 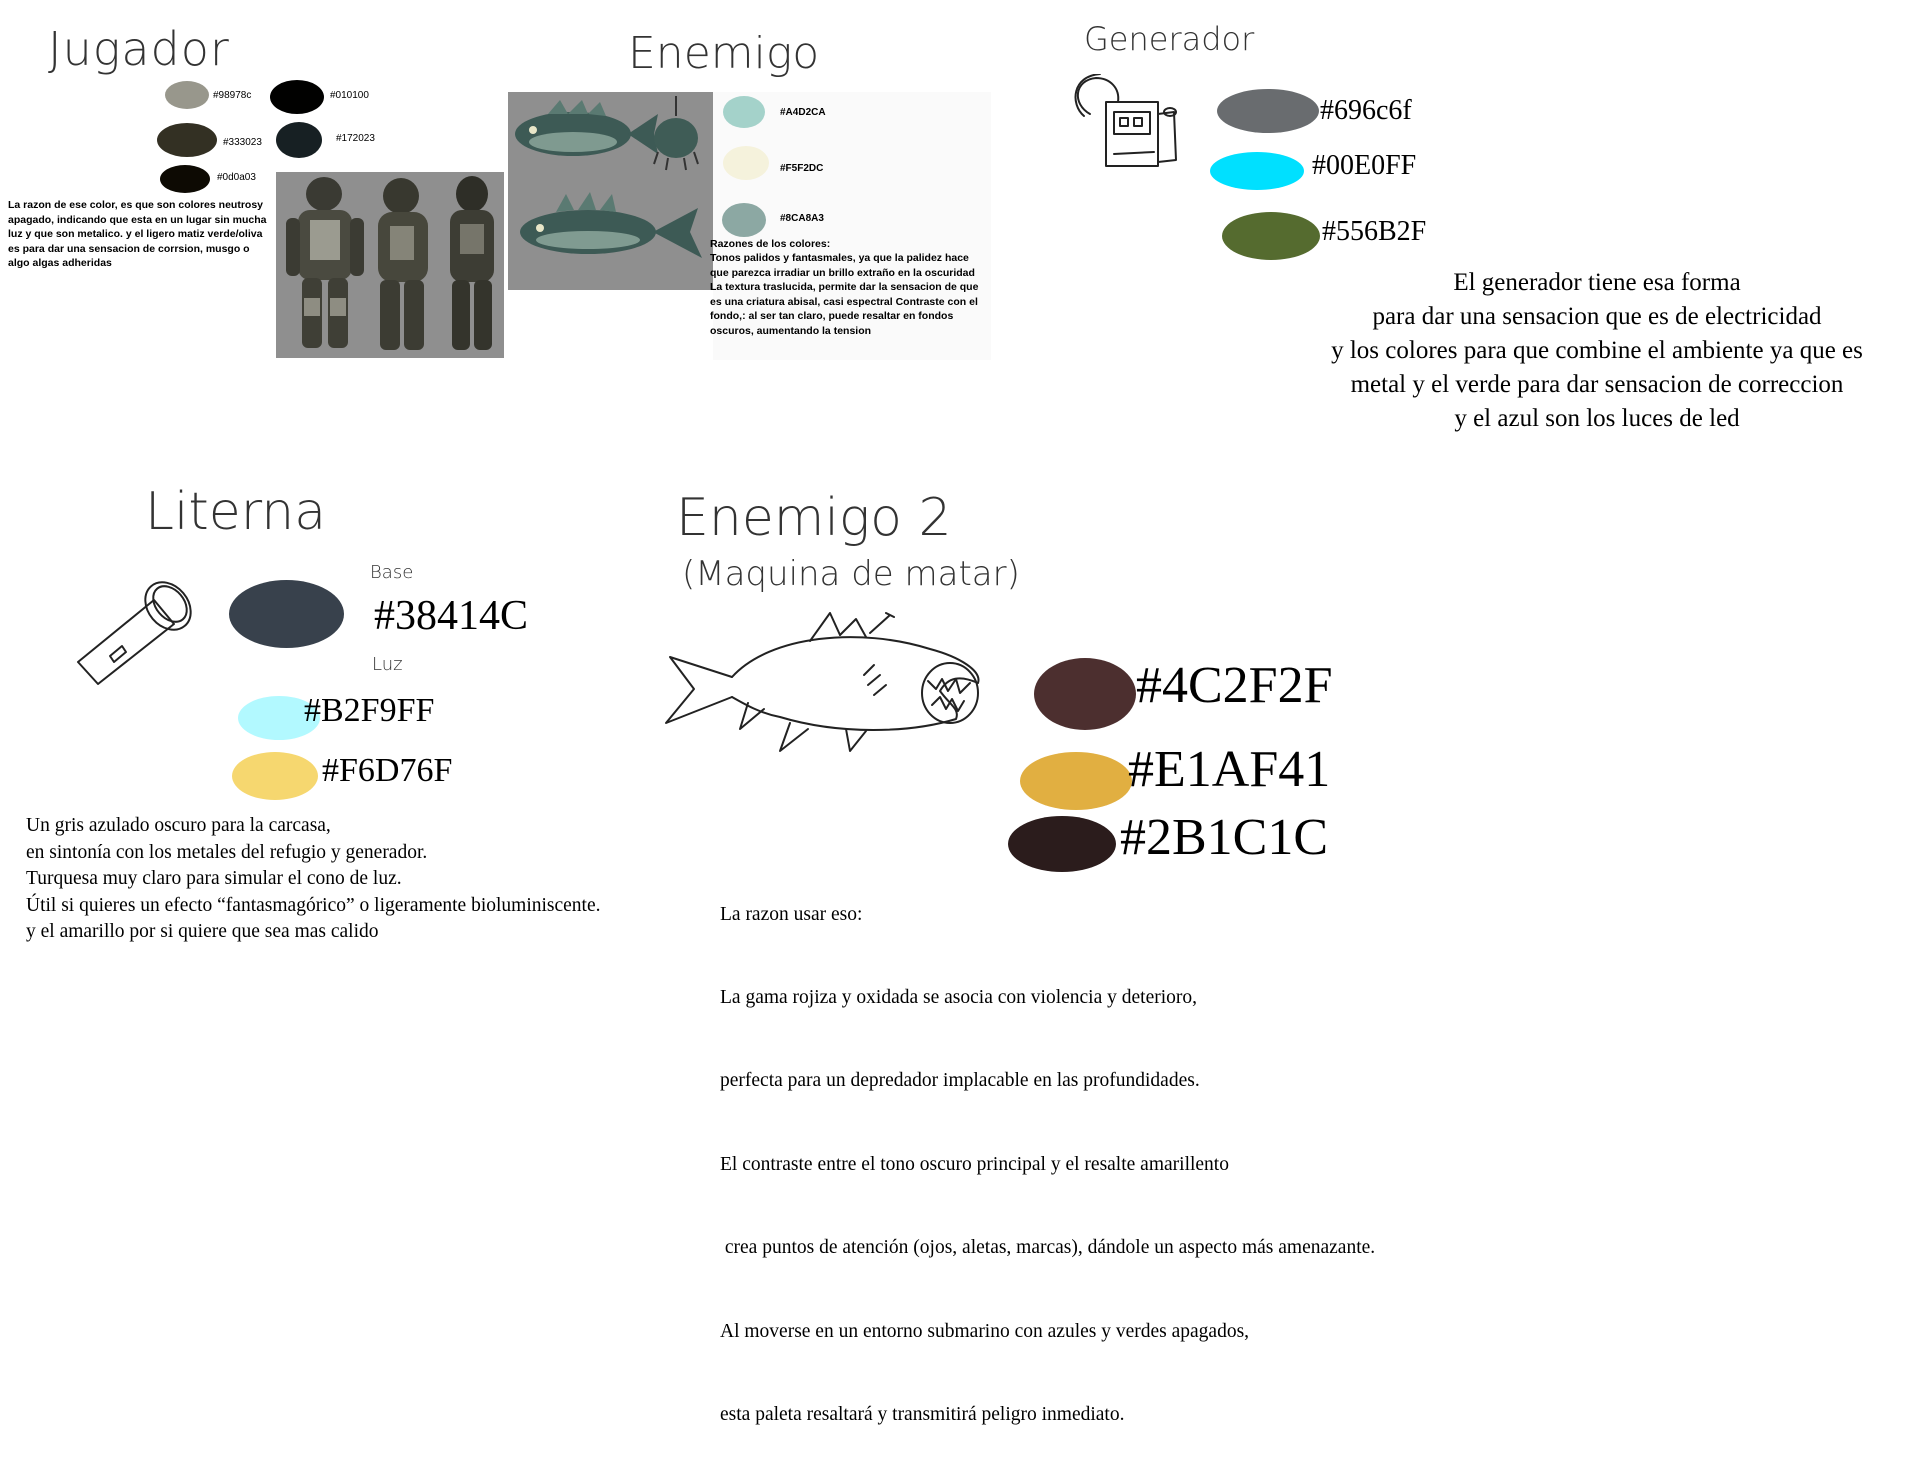 What do you see at coordinates (803, 112) in the screenshot?
I see `enemigo-hex-1: #A4D2CA` at bounding box center [803, 112].